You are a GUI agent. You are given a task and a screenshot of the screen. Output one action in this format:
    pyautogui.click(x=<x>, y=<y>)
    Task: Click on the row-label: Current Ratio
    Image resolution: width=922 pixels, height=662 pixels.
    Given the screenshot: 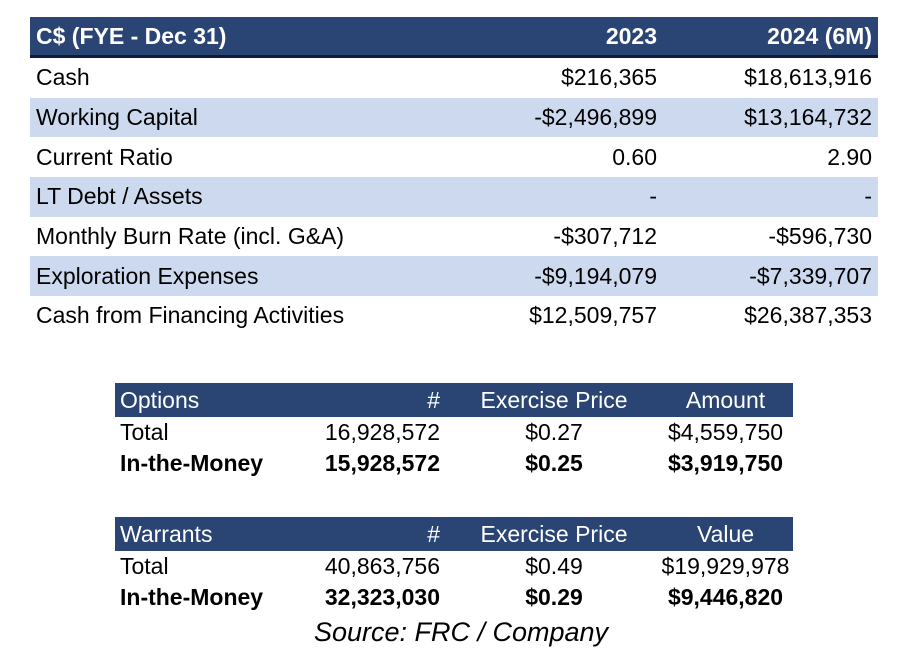 What is the action you would take?
    pyautogui.click(x=104, y=156)
    